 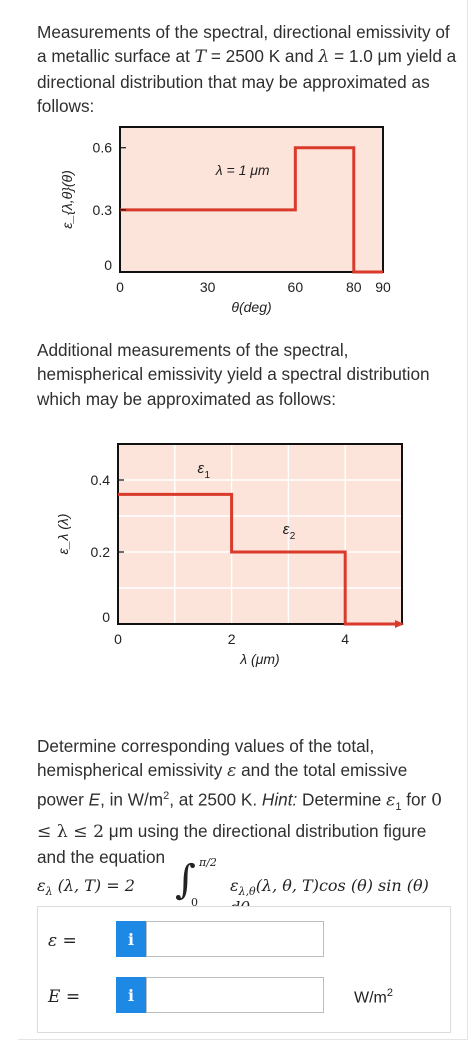 What do you see at coordinates (244, 969) in the screenshot?
I see `answer-area: ε = i E = i W/m2` at bounding box center [244, 969].